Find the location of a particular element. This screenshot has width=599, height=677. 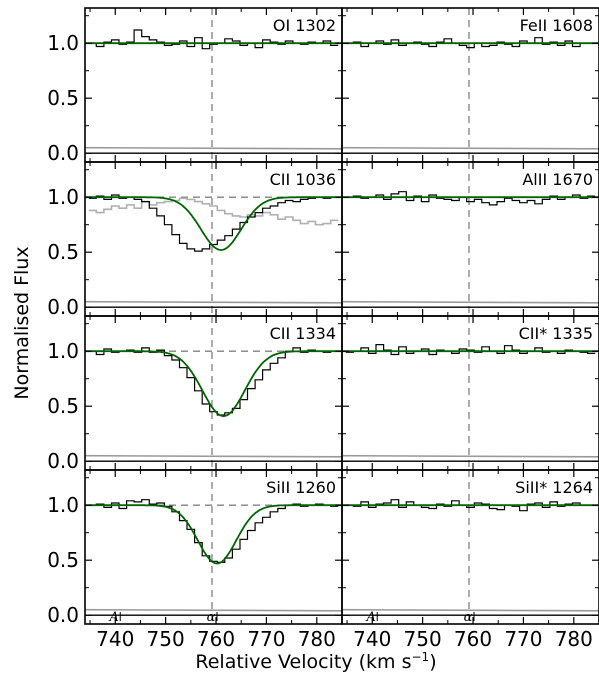

panel-label: CII 1334 is located at coordinates (303, 333).